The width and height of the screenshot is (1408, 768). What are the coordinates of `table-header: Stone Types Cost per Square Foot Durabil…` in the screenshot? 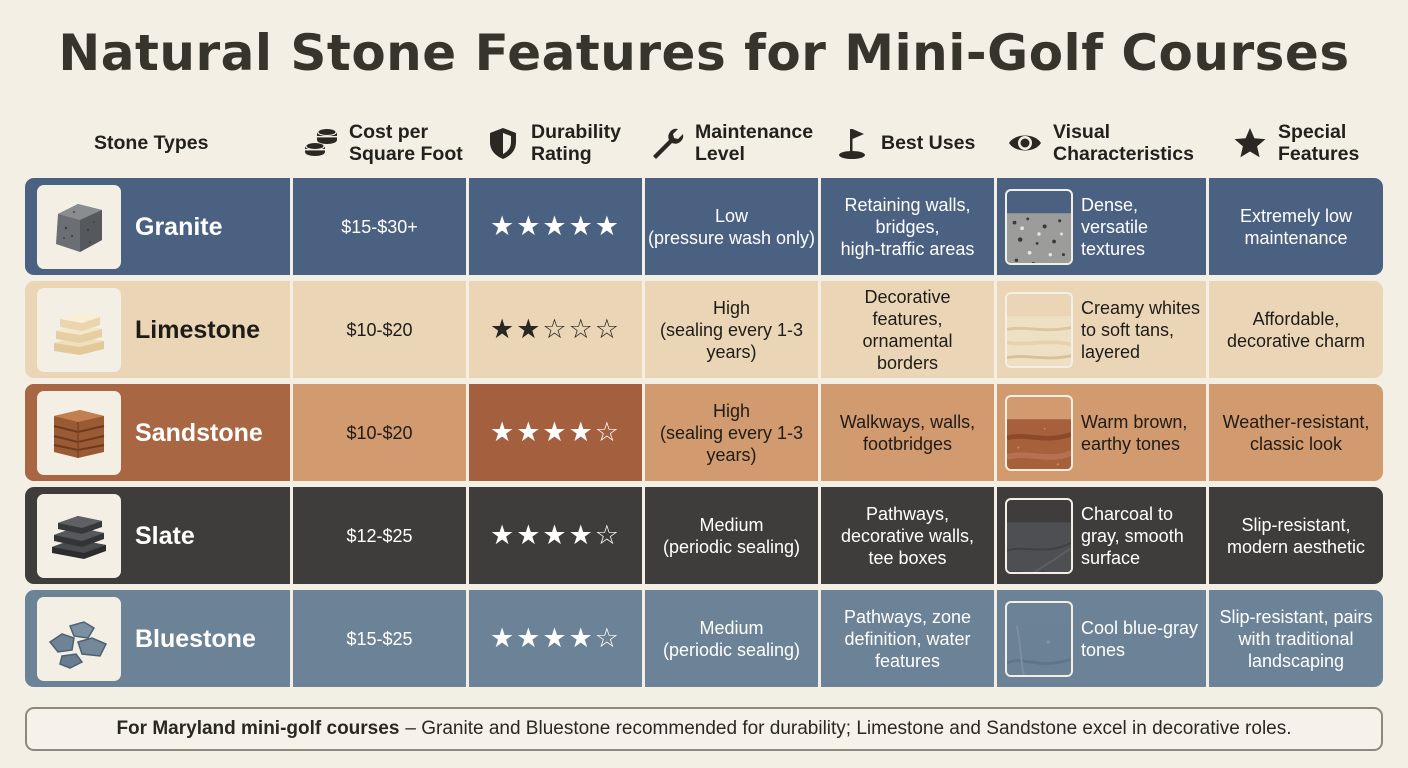 It's located at (704, 143).